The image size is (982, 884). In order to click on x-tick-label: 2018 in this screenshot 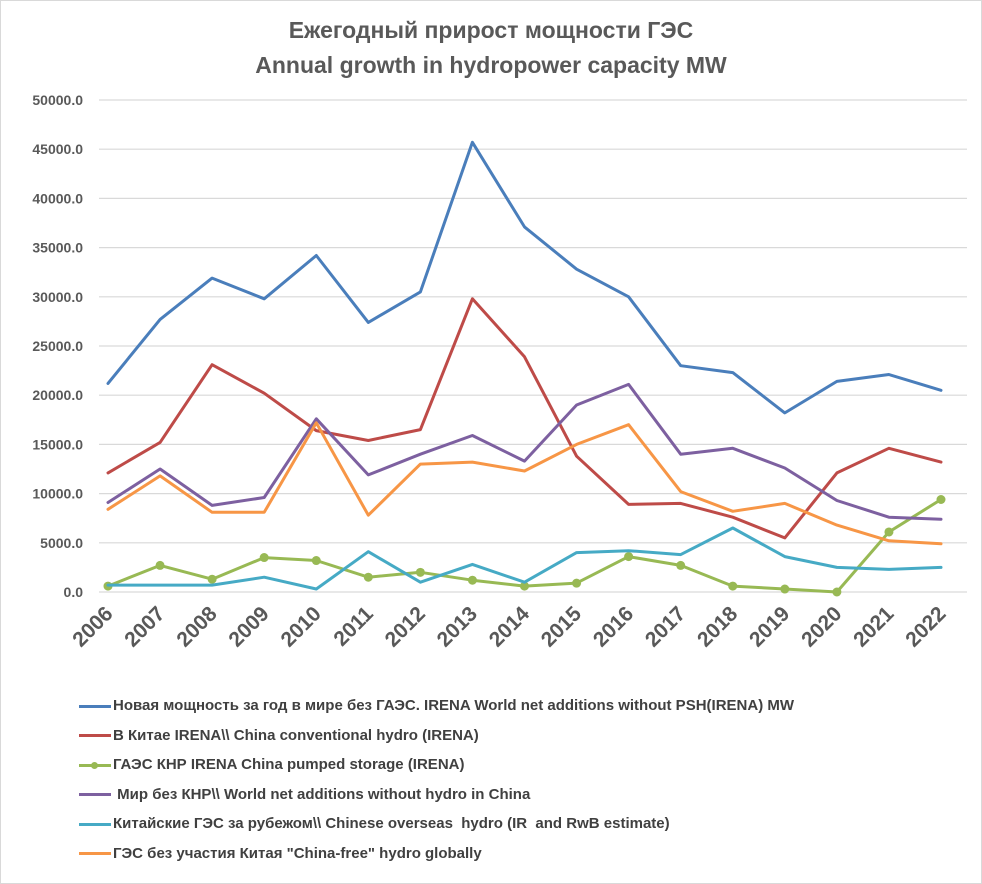, I will do `click(718, 627)`.